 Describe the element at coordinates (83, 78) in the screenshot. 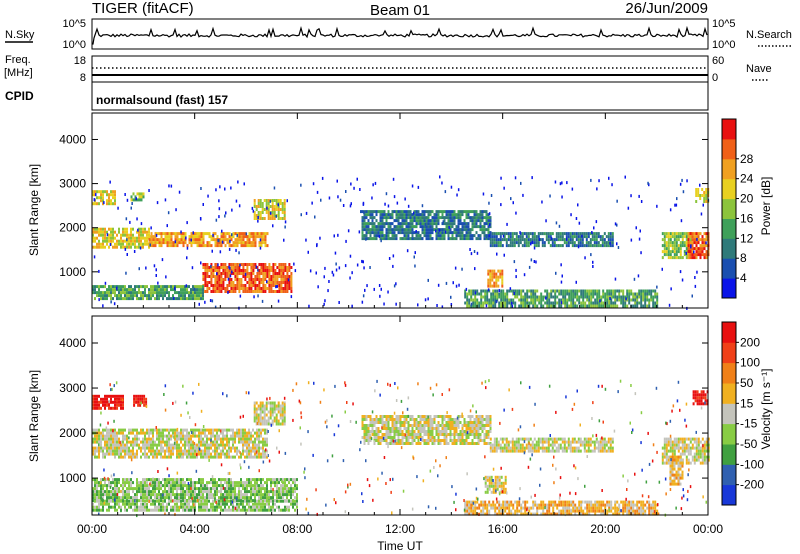

I see `freq-tick-bottom: 8` at that location.